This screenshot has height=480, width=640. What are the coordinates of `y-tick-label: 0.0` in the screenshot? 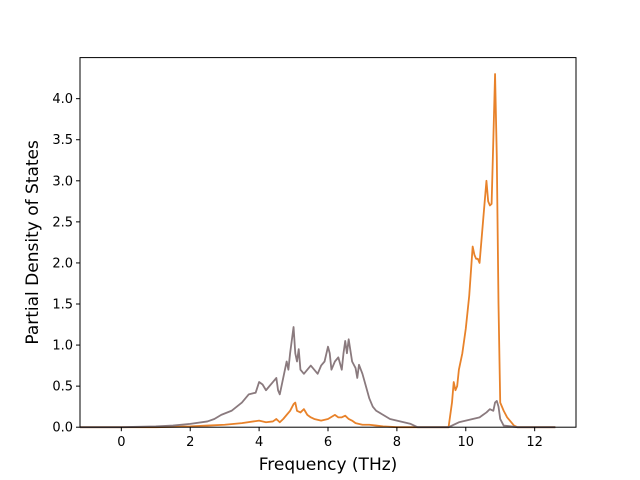 It's located at (62, 428).